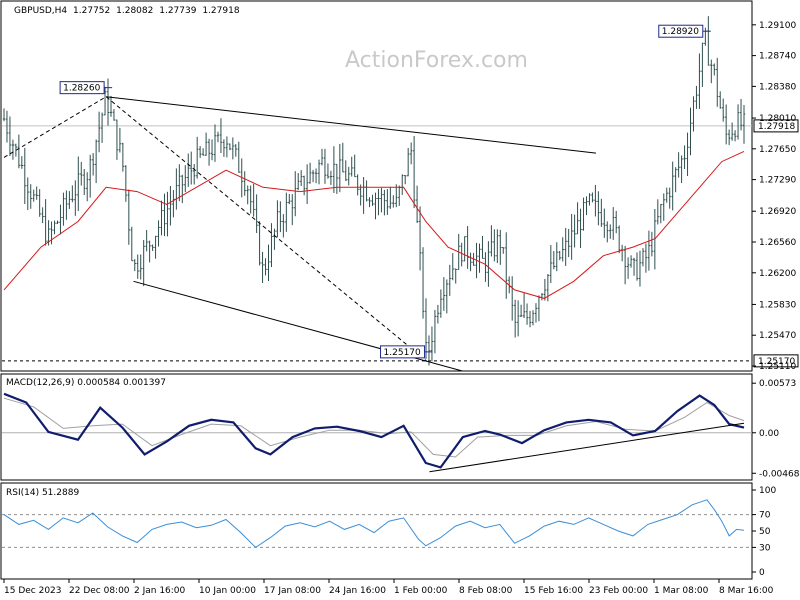 Image resolution: width=800 pixels, height=600 pixels. What do you see at coordinates (91, 11) in the screenshot?
I see `open-value: 1.27752` at bounding box center [91, 11].